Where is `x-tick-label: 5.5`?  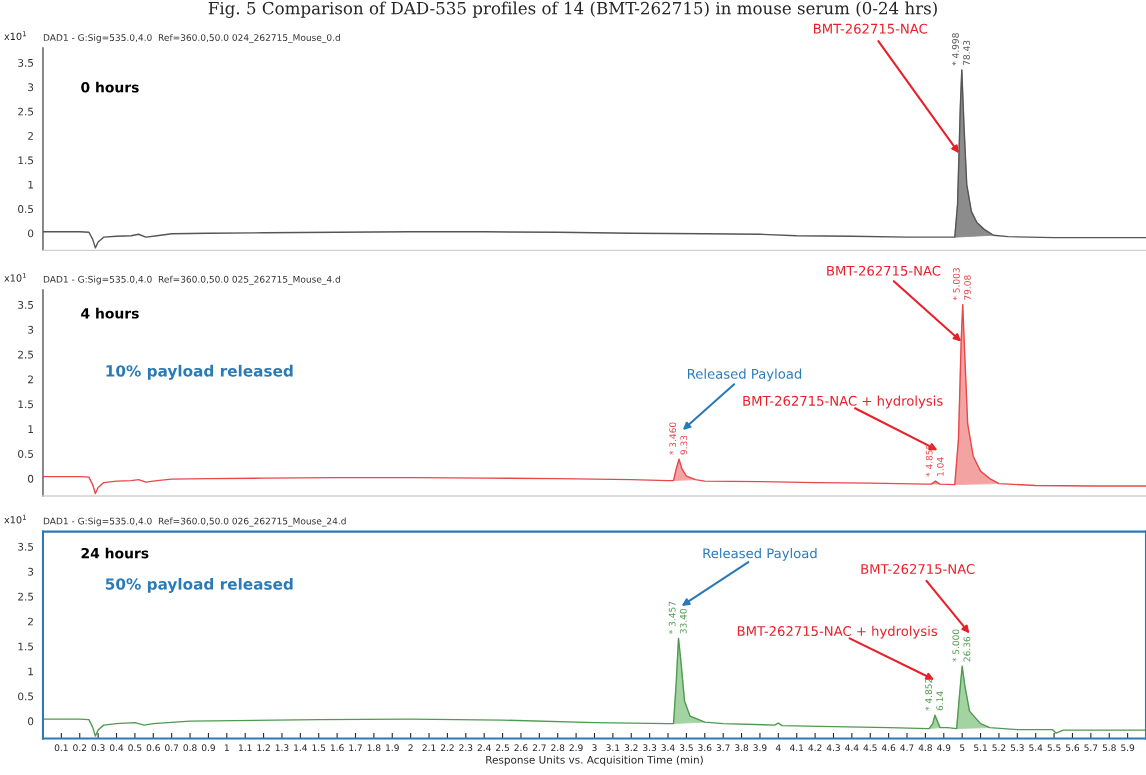 x-tick-label: 5.5 is located at coordinates (1054, 748).